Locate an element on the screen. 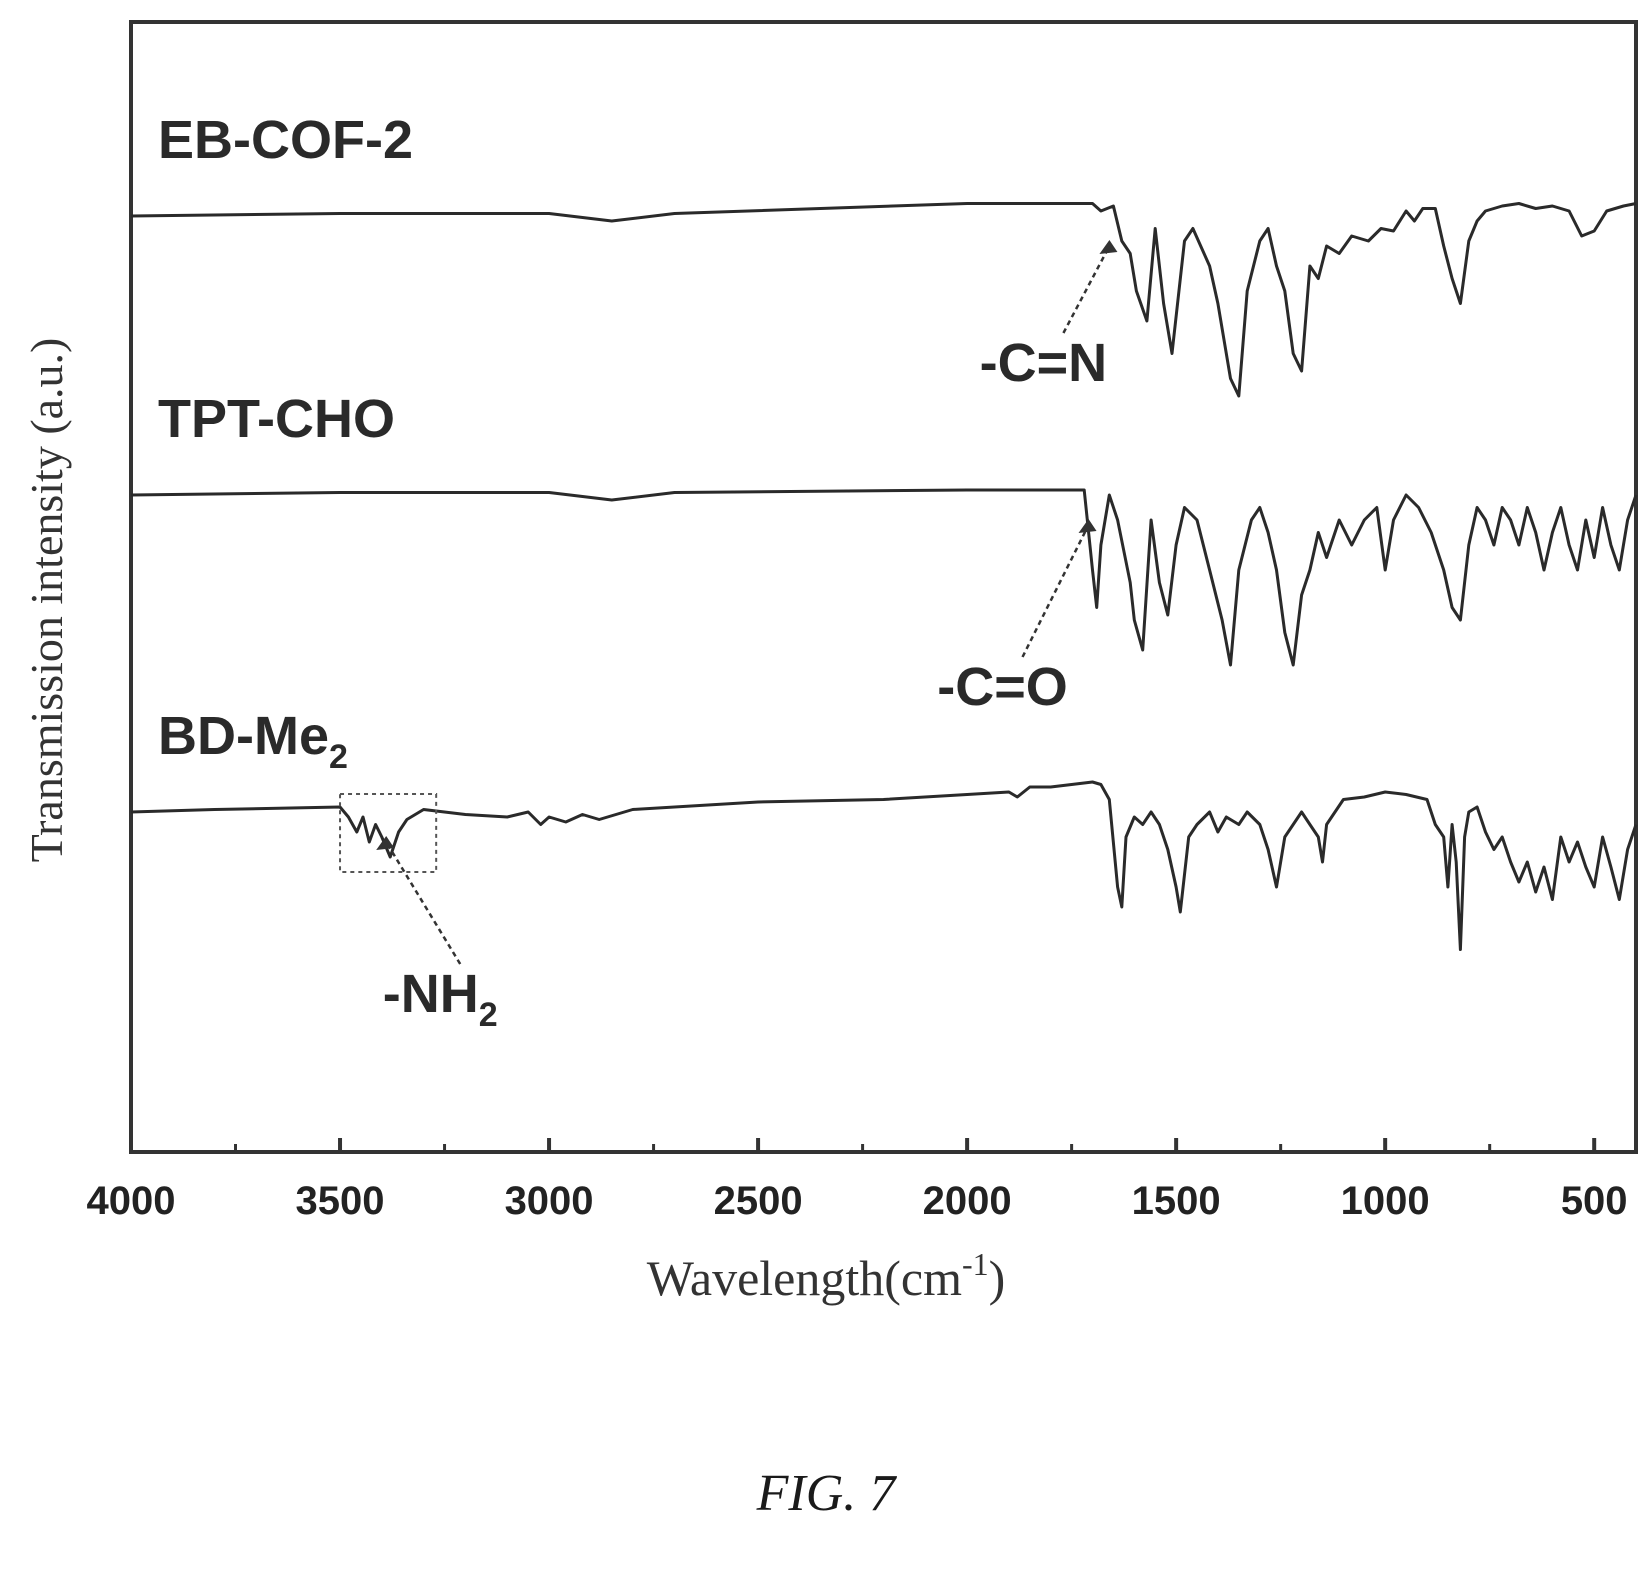  x-axis-label-main: Wavelength(cm is located at coordinates (804, 1278).